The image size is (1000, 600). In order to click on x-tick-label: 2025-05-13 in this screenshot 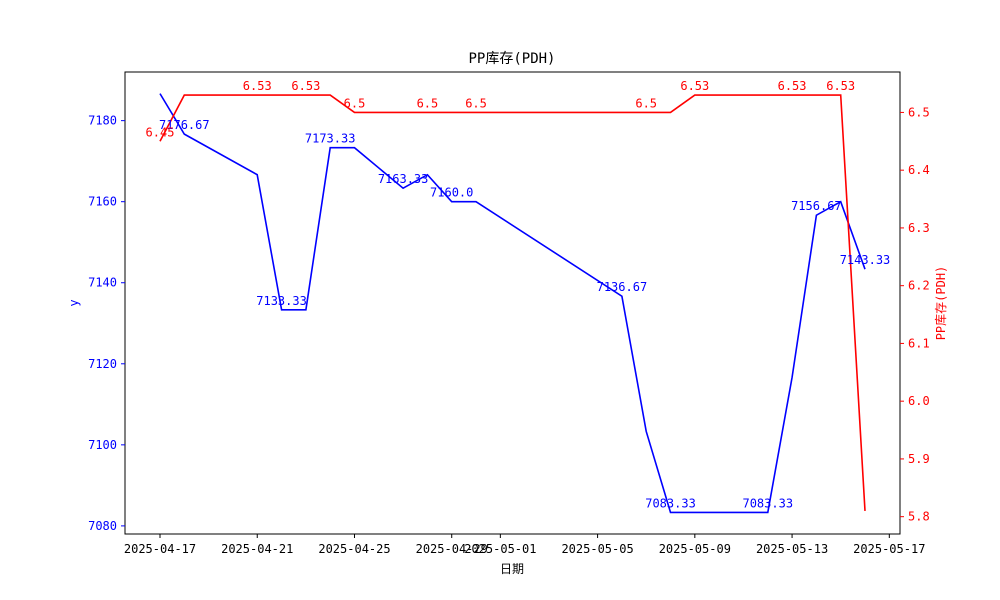, I will do `click(792, 549)`.